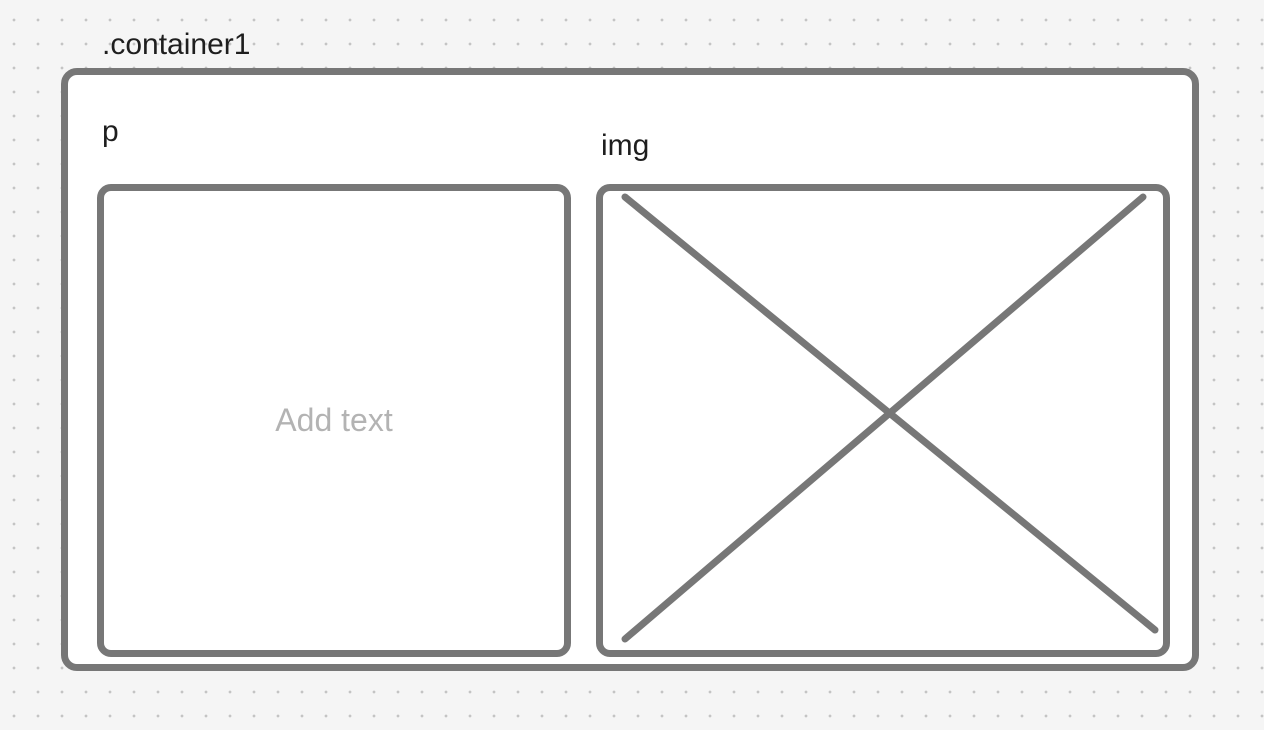 The image size is (1264, 730). Describe the element at coordinates (176, 44) in the screenshot. I see `container-label: .container1` at that location.